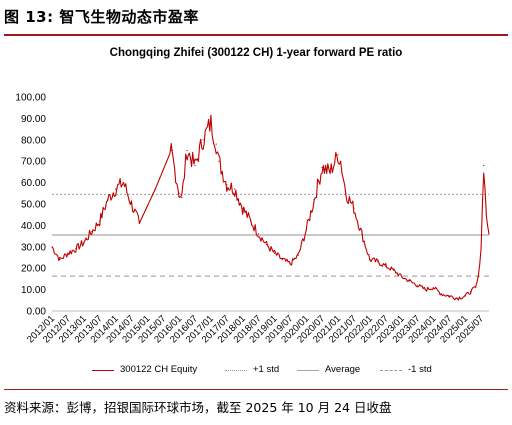 The height and width of the screenshot is (425, 512). I want to click on y-tick-label: 100.00, so click(30, 98).